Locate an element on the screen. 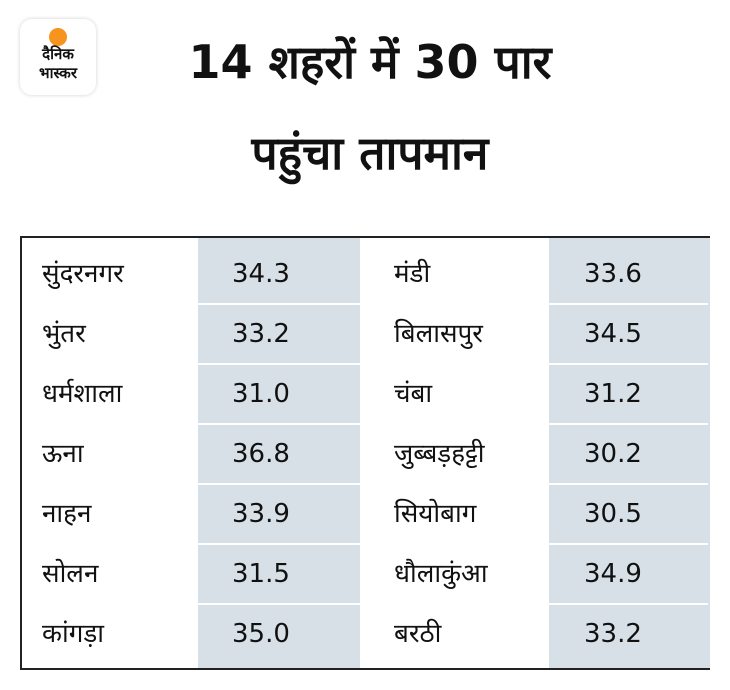 This screenshot has height=690, width=730. table-row: सुंदरनगर 34.3 मंडी 33.6 is located at coordinates (365, 274).